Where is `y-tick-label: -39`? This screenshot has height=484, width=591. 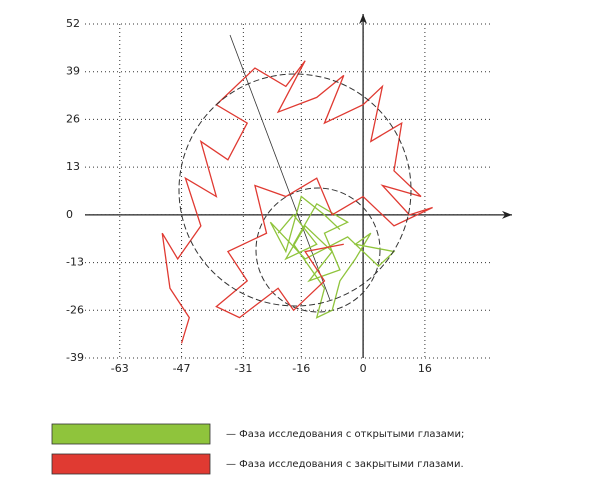
y-tick-label: -39 is located at coordinates (75, 357).